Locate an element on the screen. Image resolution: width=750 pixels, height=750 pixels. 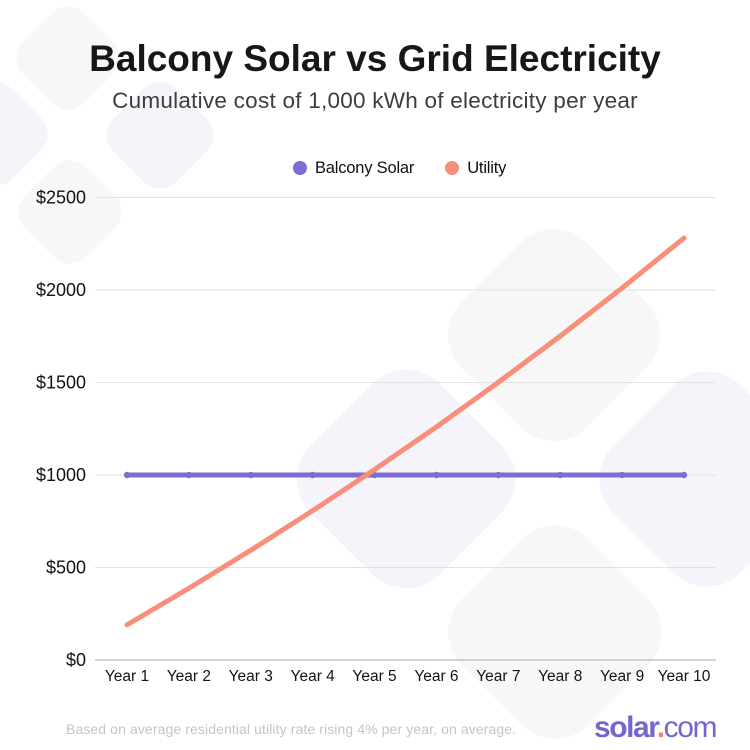
legend-item: Balcony Solar is located at coordinates (353, 168).